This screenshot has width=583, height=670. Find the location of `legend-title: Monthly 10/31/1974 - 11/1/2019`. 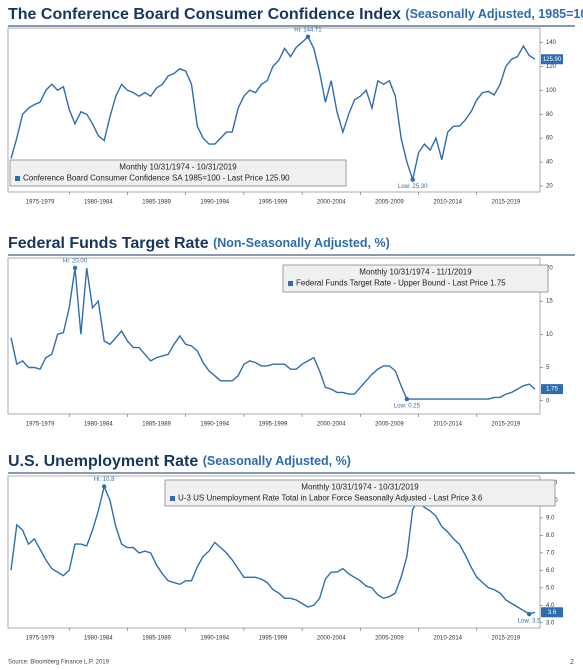

legend-title: Monthly 10/31/1974 - 11/1/2019 is located at coordinates (415, 272).